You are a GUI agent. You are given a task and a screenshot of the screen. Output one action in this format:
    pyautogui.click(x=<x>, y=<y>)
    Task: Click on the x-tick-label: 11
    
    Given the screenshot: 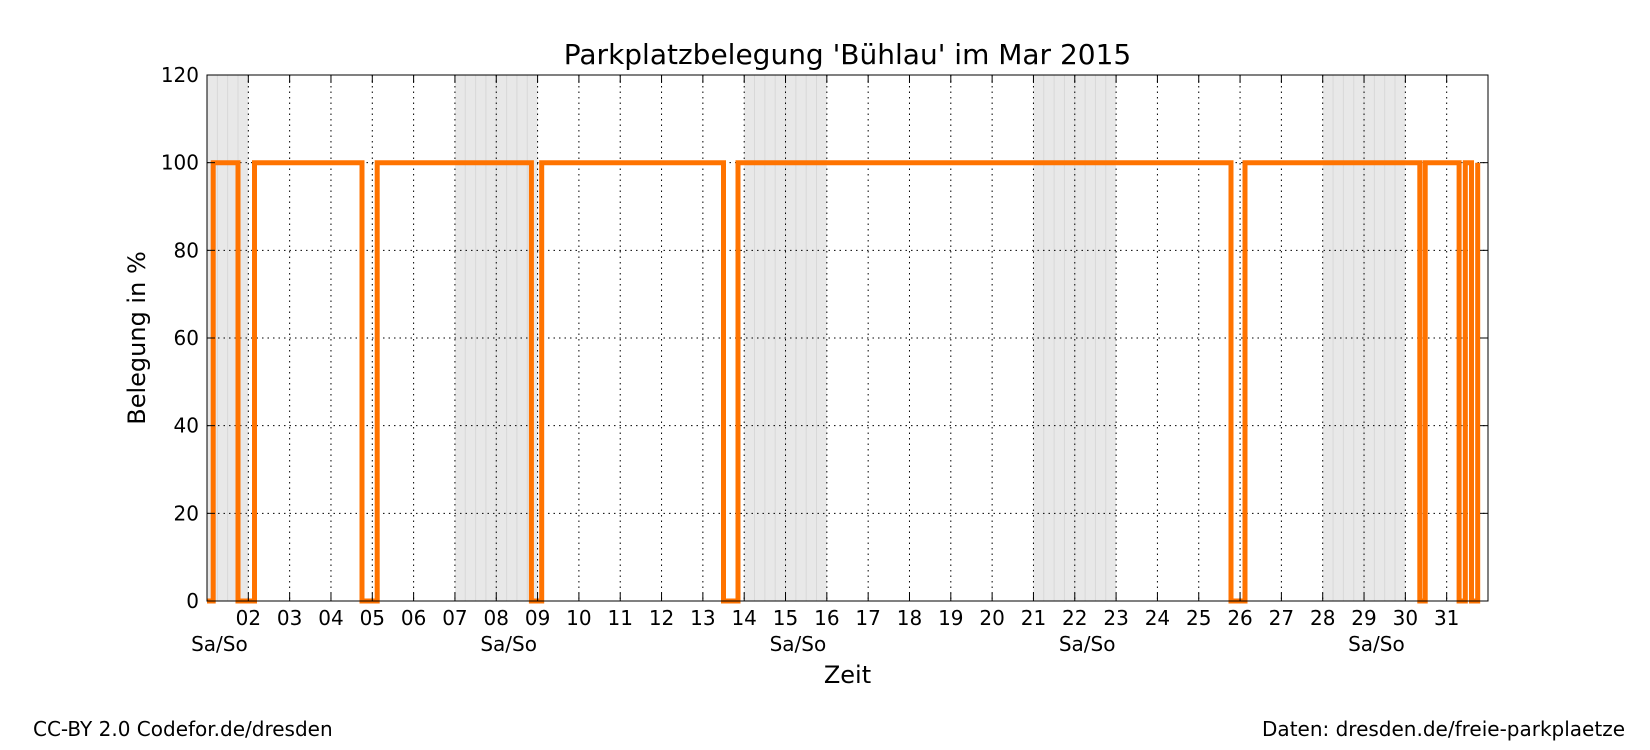 What is the action you would take?
    pyautogui.click(x=619, y=618)
    